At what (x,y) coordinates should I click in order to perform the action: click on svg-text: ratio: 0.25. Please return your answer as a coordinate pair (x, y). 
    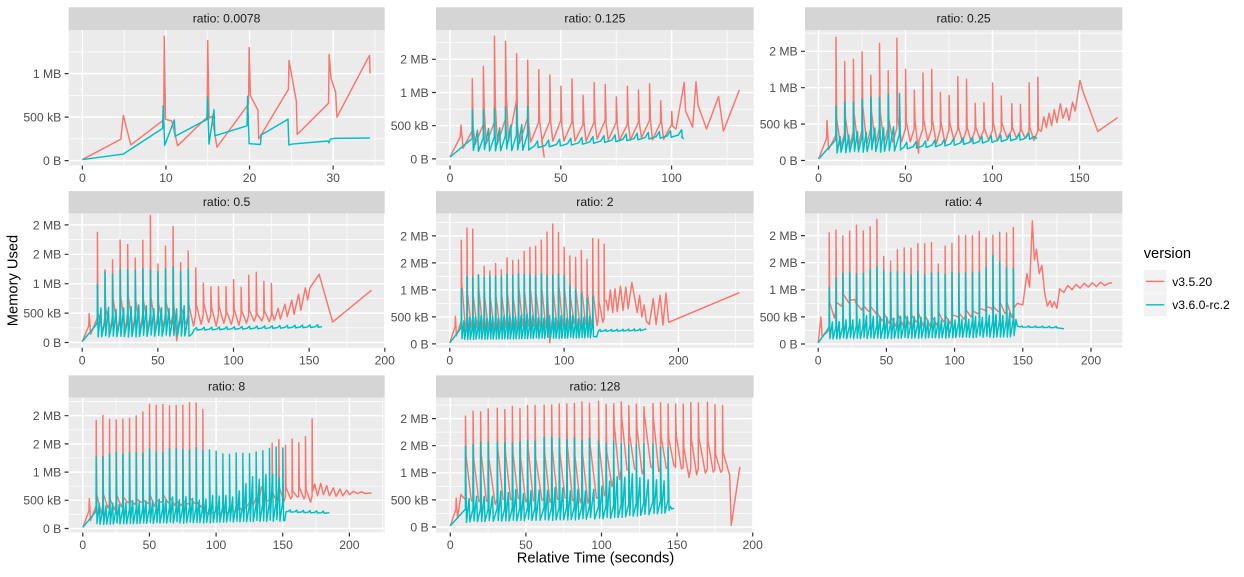
    Looking at the image, I should click on (963, 19).